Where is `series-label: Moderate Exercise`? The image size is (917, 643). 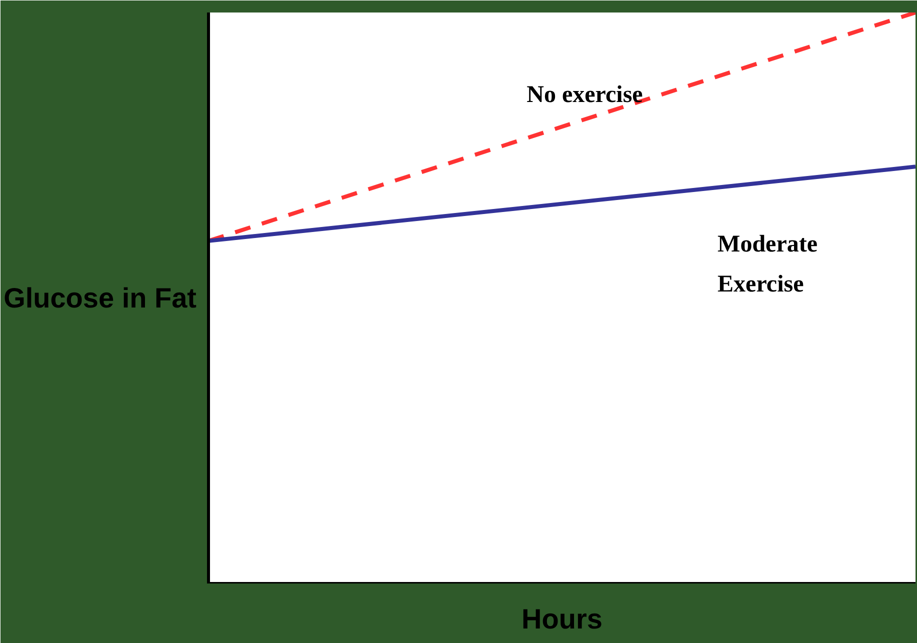
series-label: Moderate Exercise is located at coordinates (768, 264).